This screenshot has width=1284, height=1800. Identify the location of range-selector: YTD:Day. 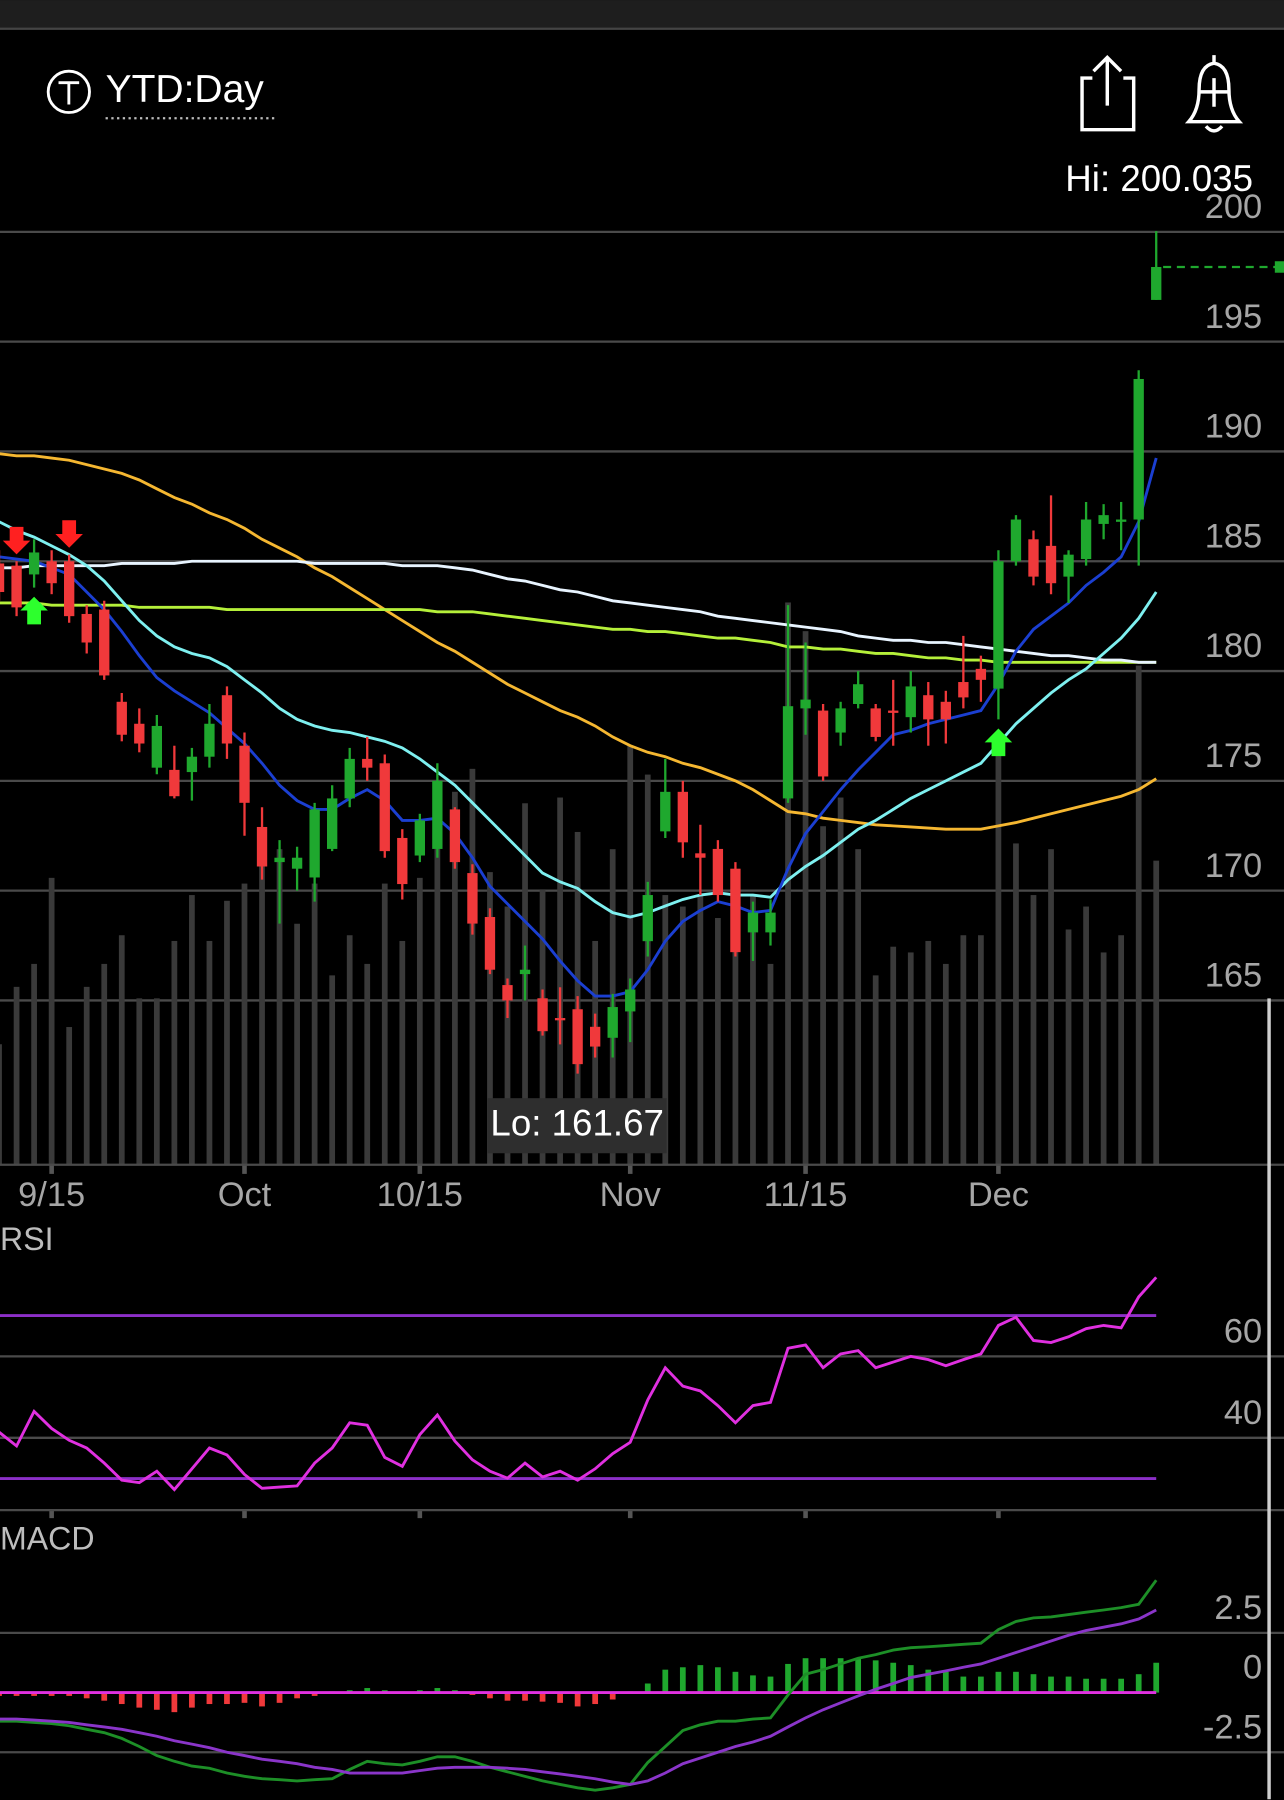
(161, 94).